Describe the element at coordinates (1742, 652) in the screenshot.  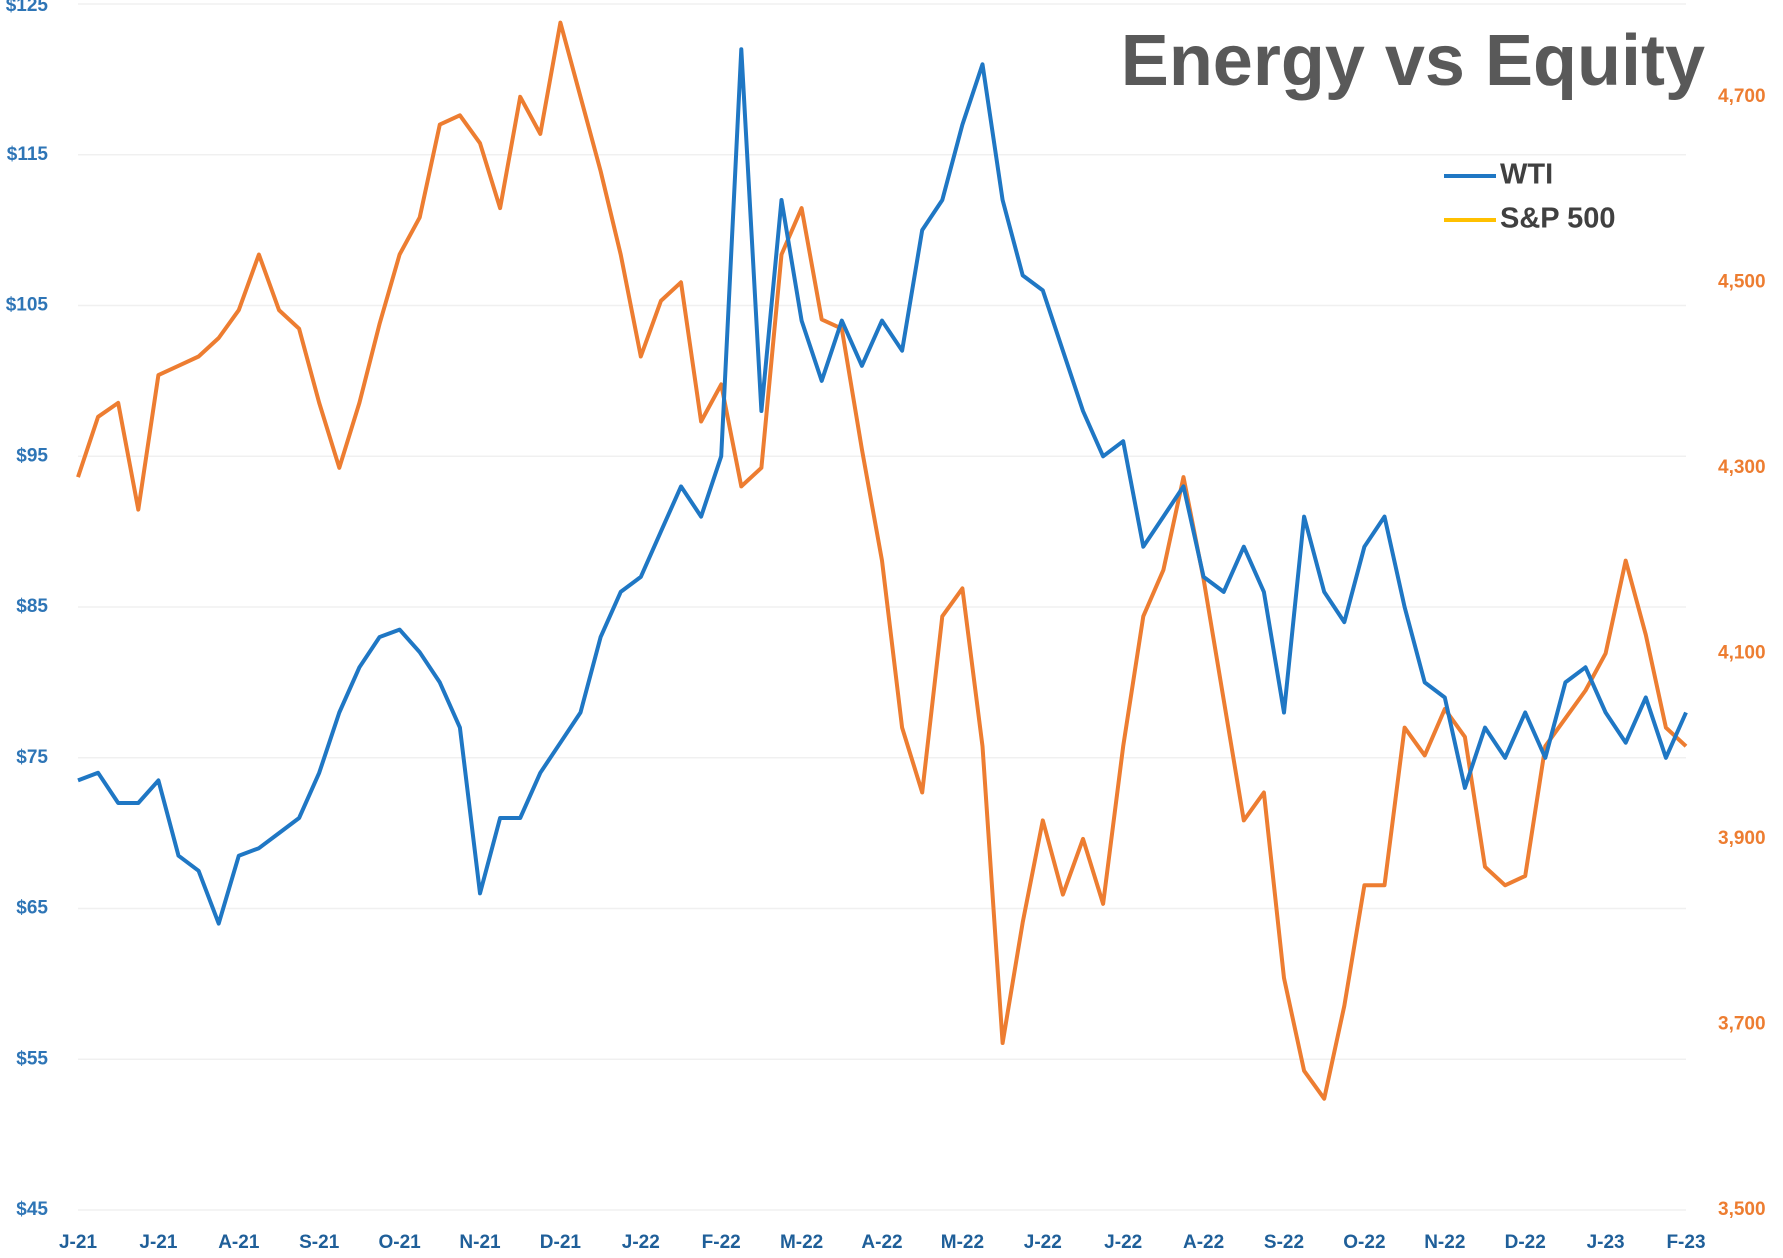
I see `y2-tick-label: 4,100` at that location.